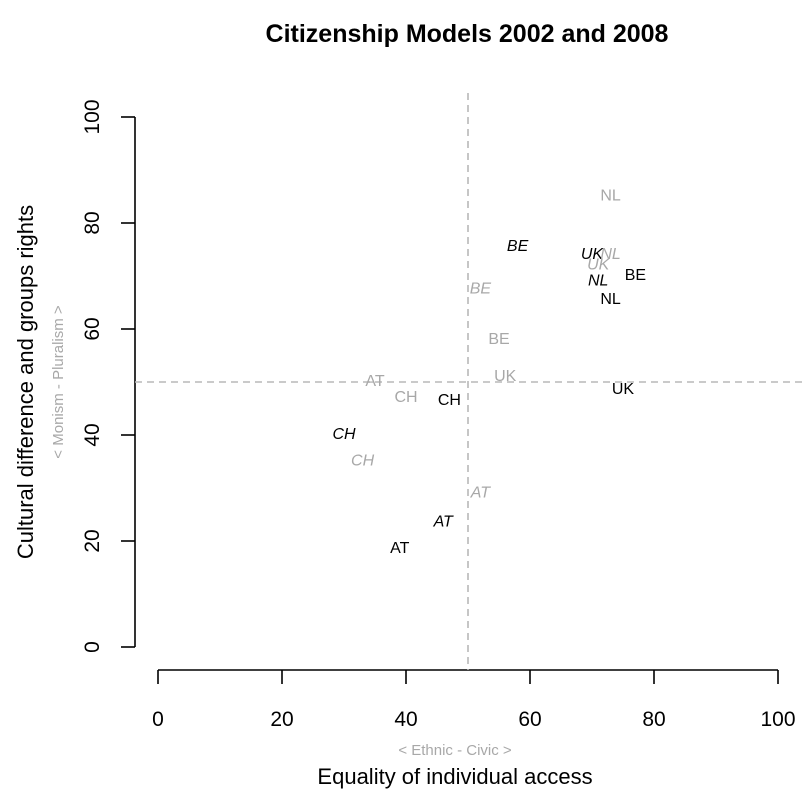 The height and width of the screenshot is (793, 803). I want to click on x-tick-label: 80, so click(653, 719).